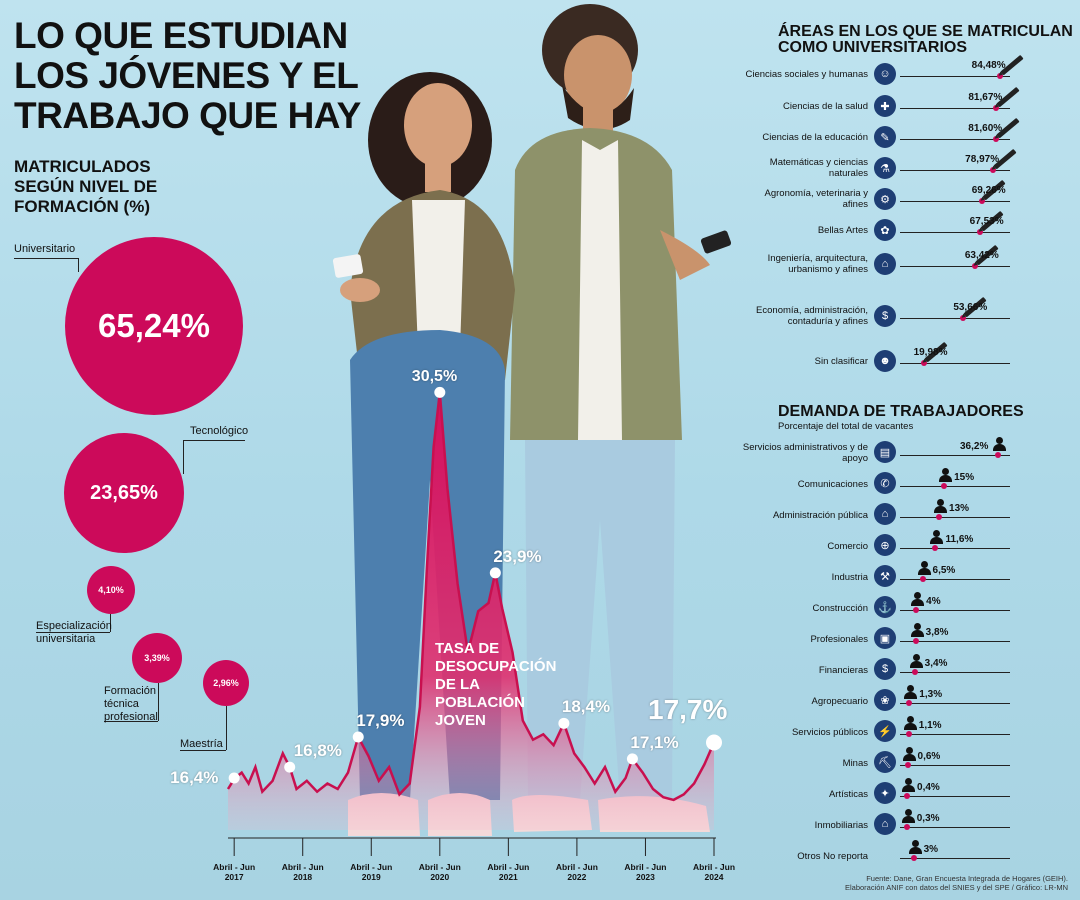 This screenshot has width=1080, height=900. I want to click on area-label: Ciencias de la educación, so click(815, 137).